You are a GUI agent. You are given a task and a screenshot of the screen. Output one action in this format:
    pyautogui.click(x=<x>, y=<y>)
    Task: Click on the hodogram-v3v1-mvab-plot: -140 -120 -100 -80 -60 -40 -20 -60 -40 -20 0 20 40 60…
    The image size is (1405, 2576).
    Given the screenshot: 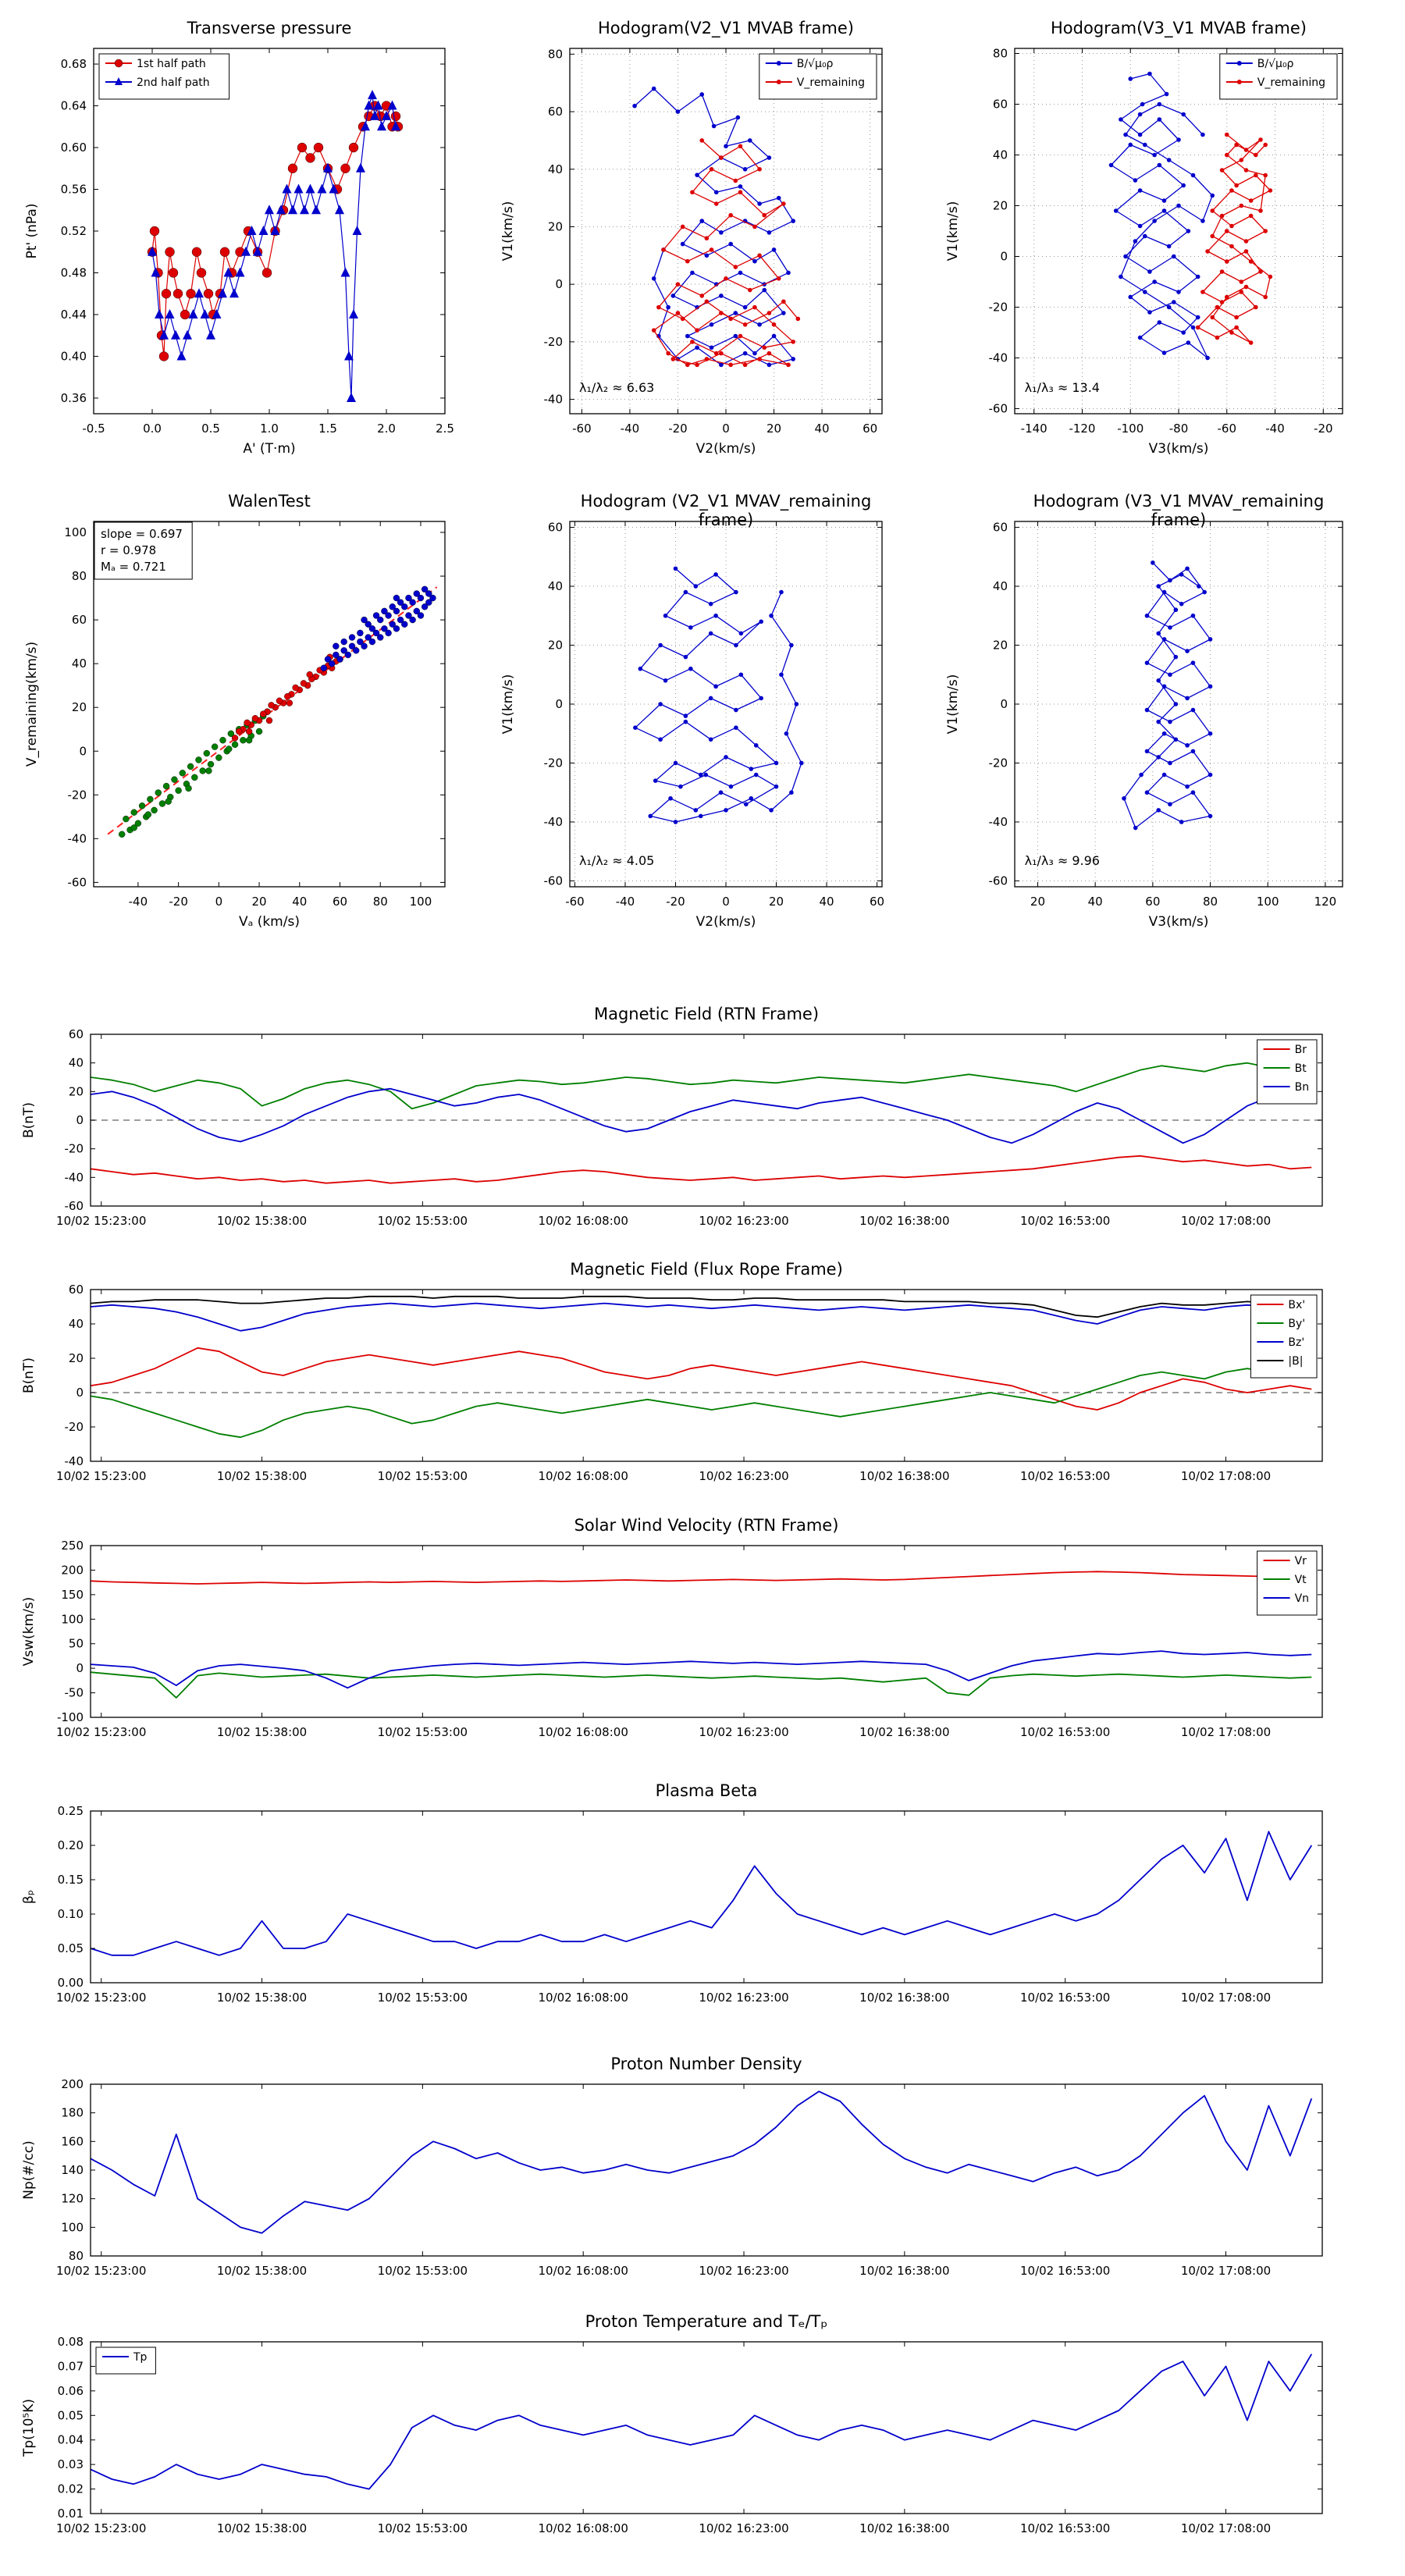 What is the action you would take?
    pyautogui.click(x=1144, y=252)
    